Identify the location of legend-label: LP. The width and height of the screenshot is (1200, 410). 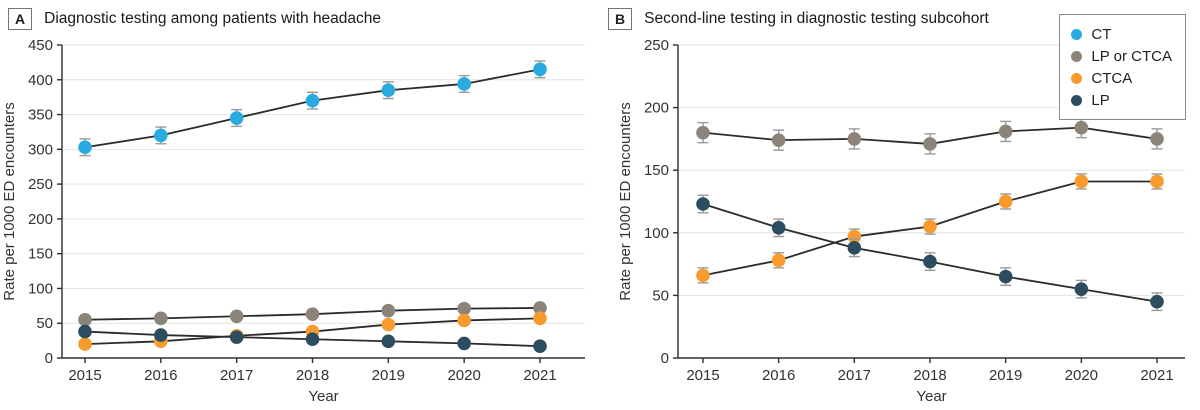
(1100, 100).